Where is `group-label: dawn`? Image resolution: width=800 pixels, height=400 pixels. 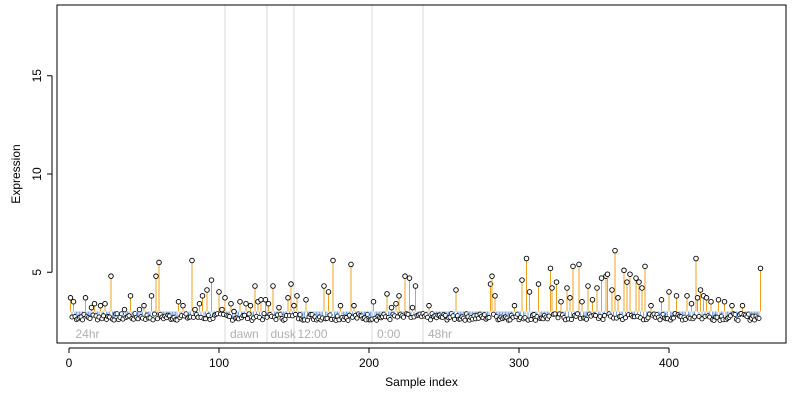
group-label: dawn is located at coordinates (244, 334).